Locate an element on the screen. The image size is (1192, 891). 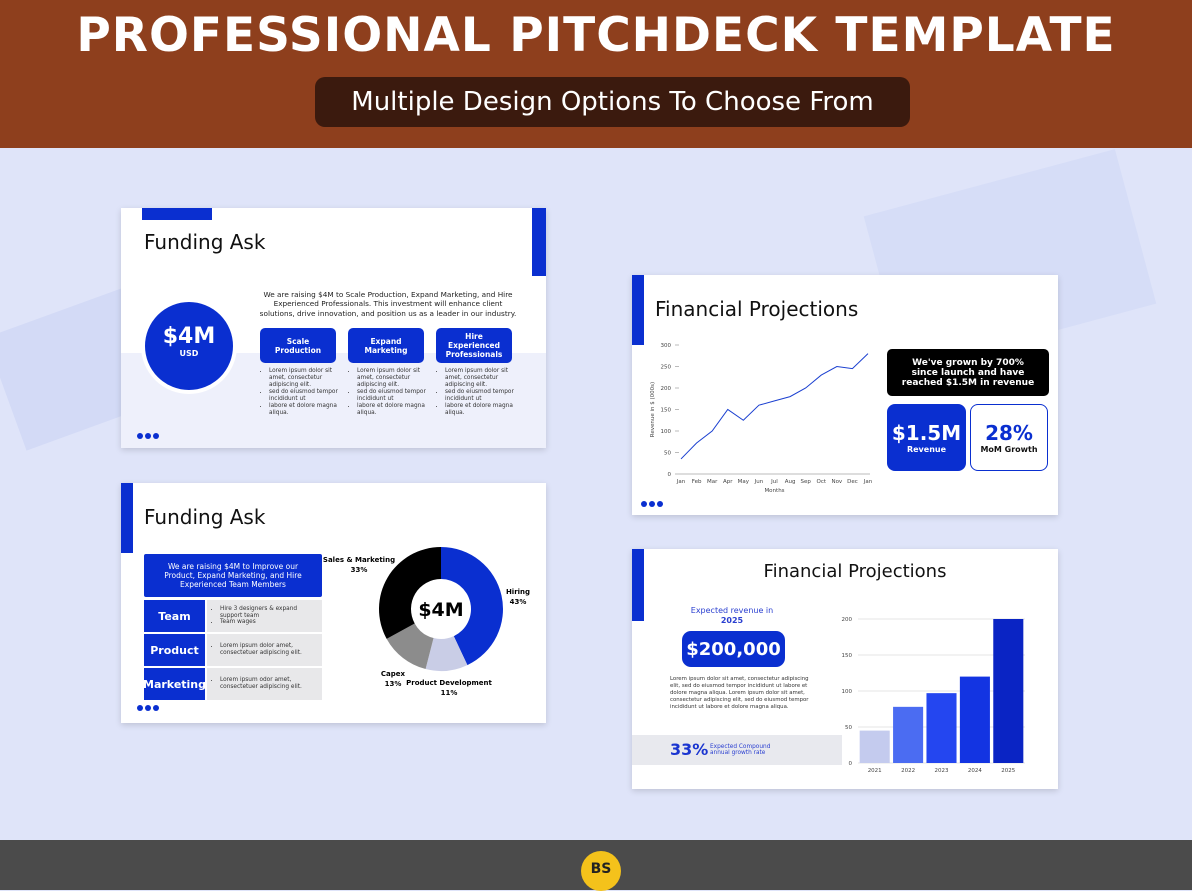
currency: USD is located at coordinates (189, 353).